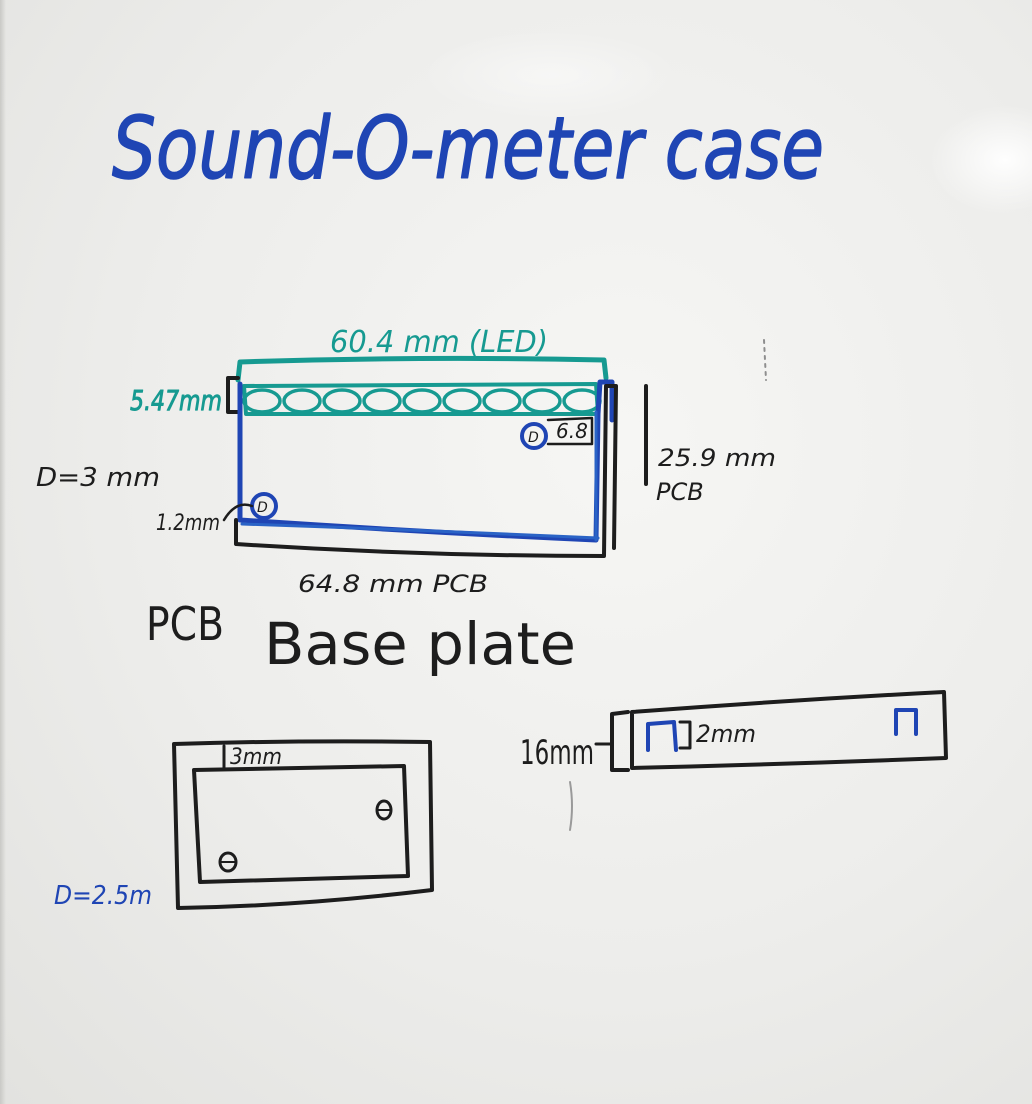 The height and width of the screenshot is (1104, 1032). What do you see at coordinates (557, 753) in the screenshot?
I see `side-height-label: 16mm` at bounding box center [557, 753].